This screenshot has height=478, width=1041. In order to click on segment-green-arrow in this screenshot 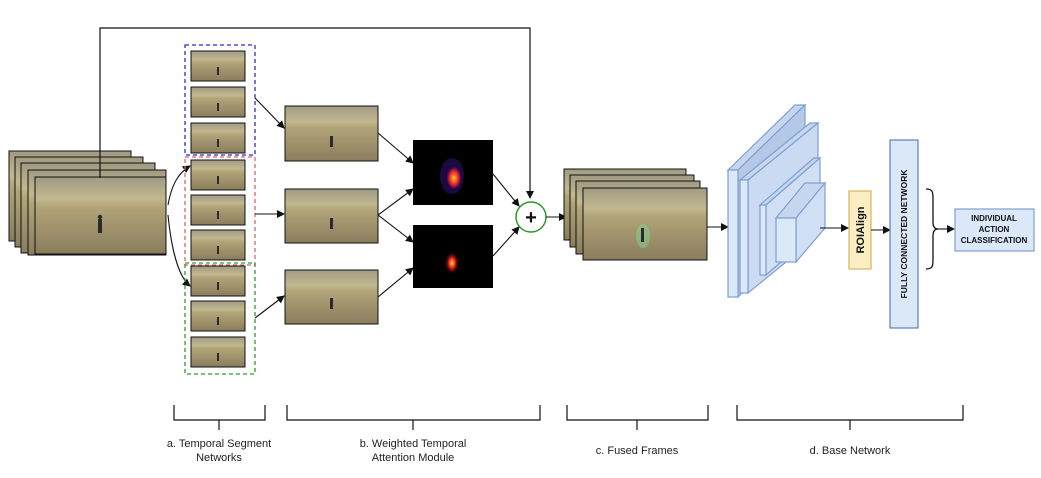, I will do `click(269, 307)`.